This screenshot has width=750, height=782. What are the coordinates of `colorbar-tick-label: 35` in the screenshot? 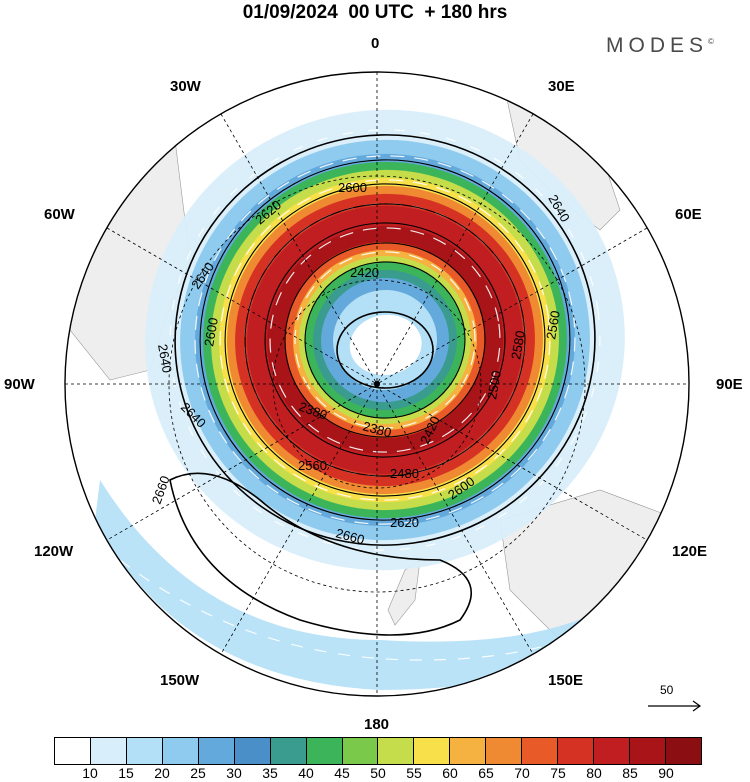 It's located at (270, 773).